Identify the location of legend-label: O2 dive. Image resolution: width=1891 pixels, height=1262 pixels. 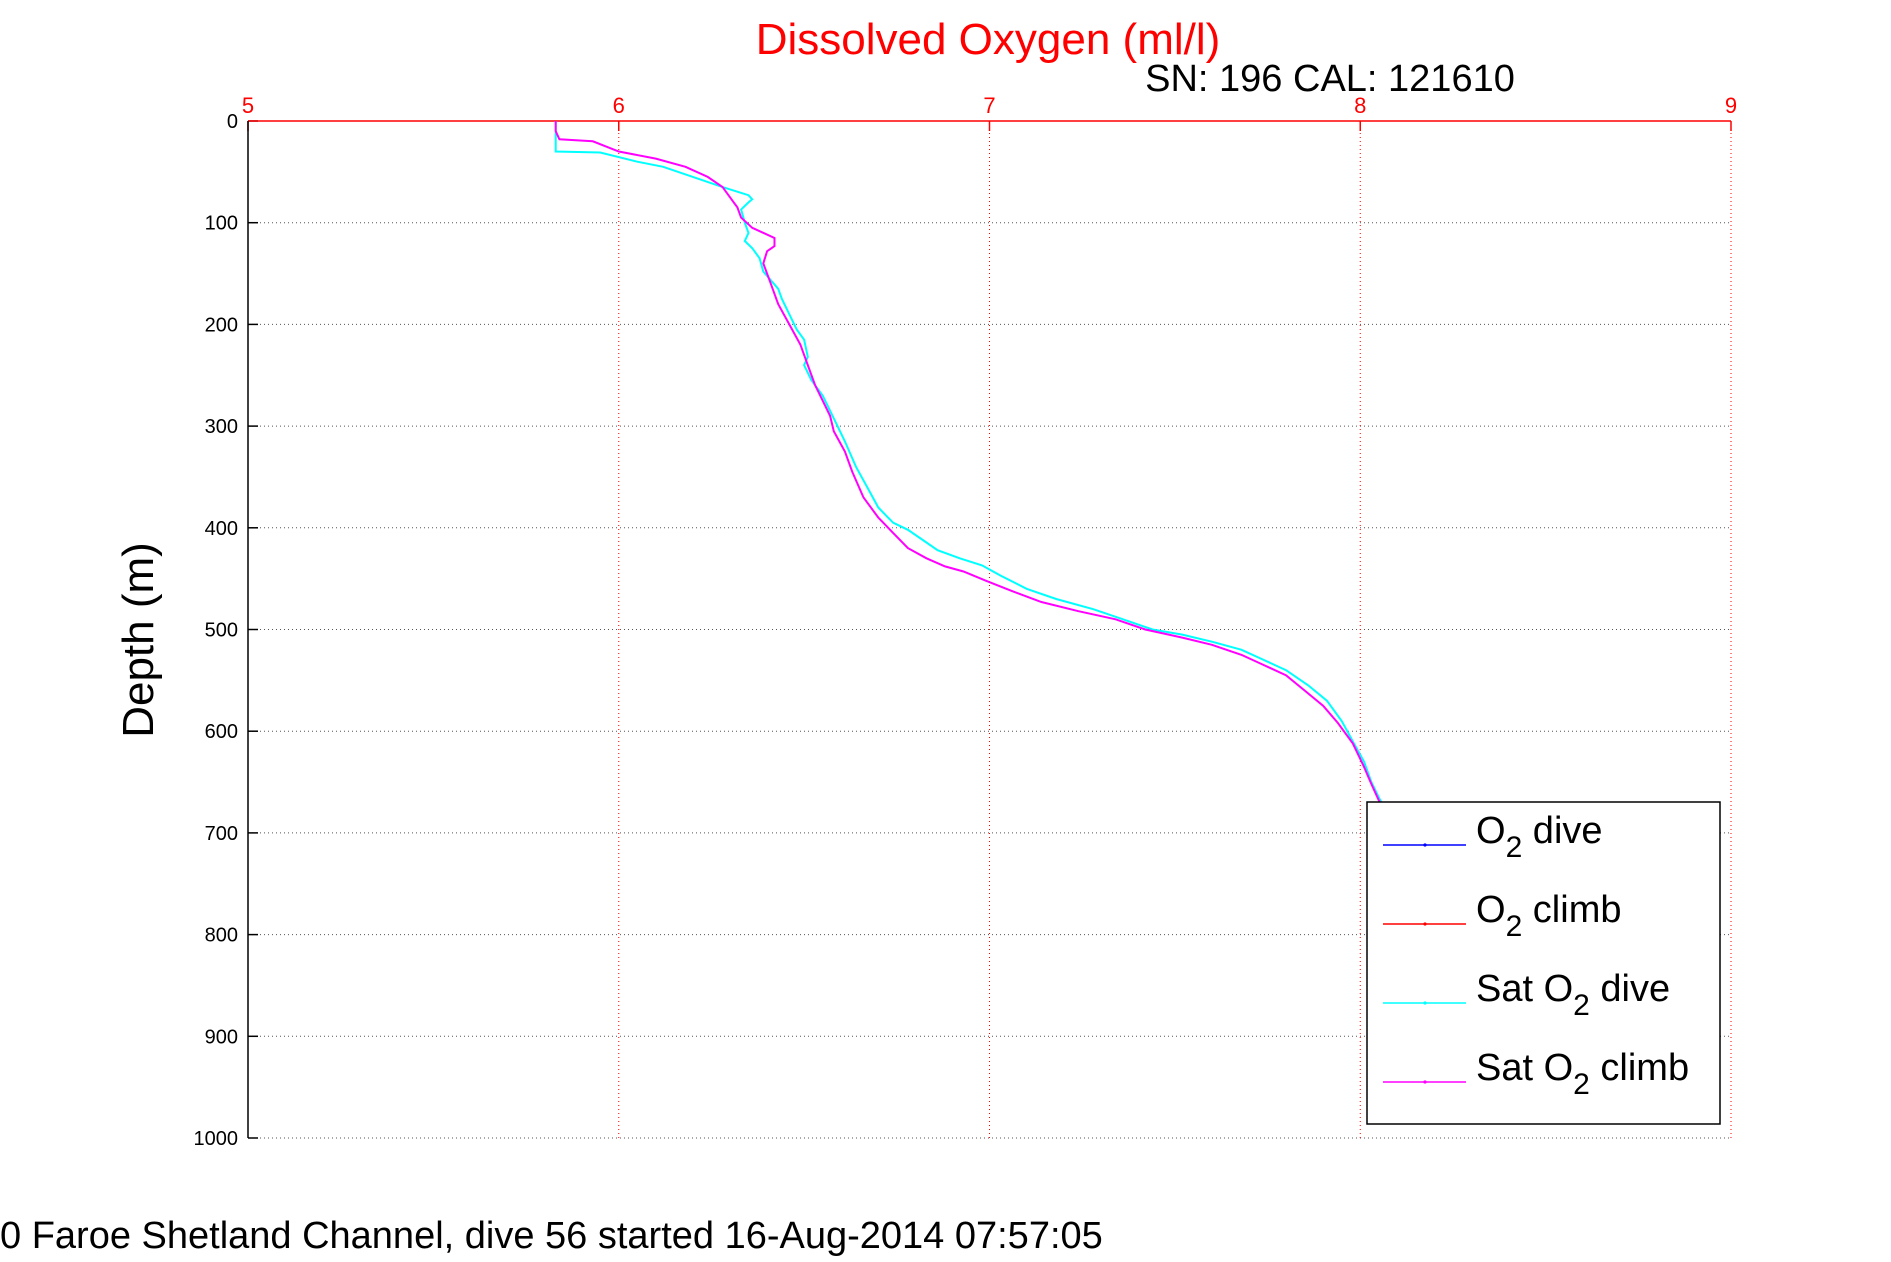
(1539, 837).